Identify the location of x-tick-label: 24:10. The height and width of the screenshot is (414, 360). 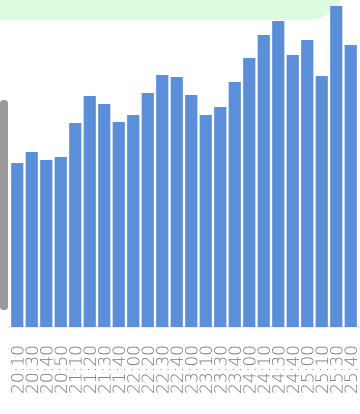
(265, 369).